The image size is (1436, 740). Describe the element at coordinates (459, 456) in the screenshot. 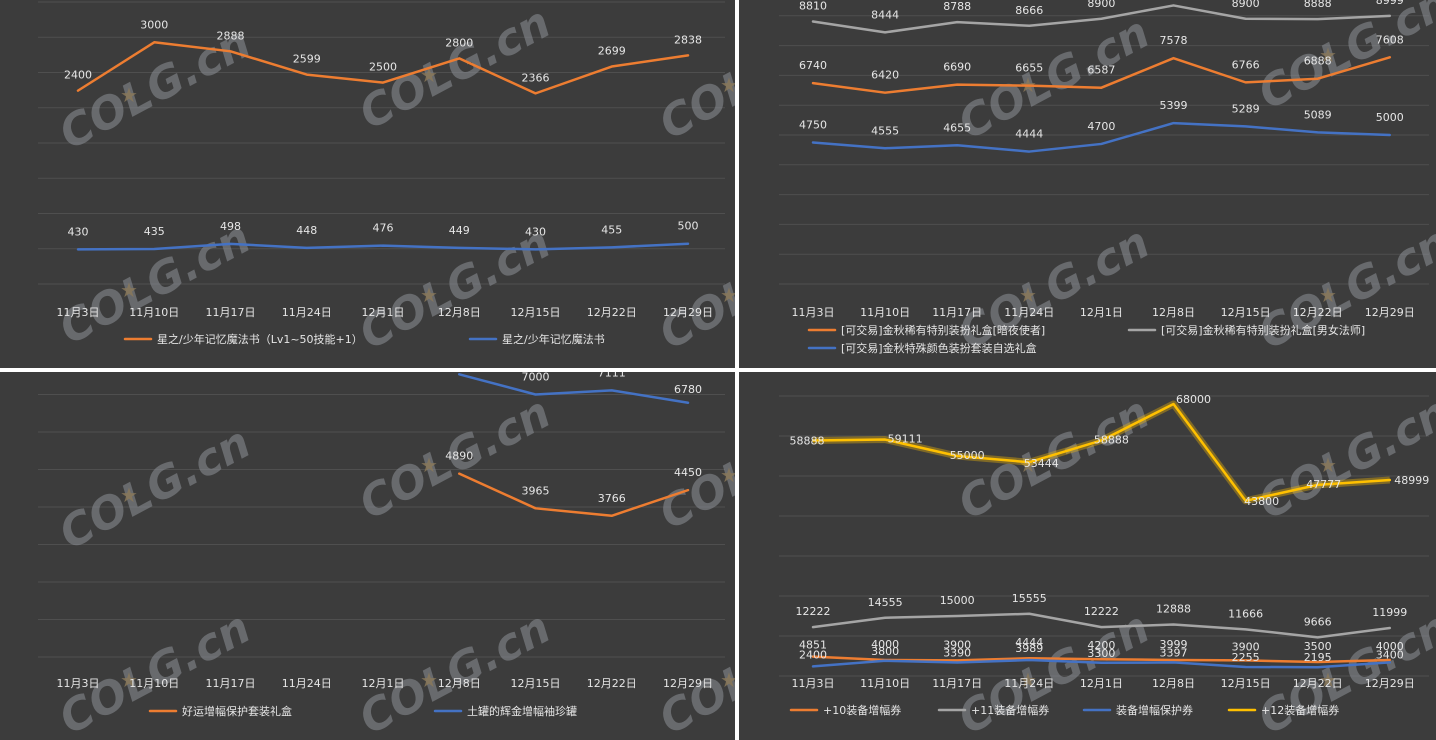

I see `data-label: 4890` at that location.